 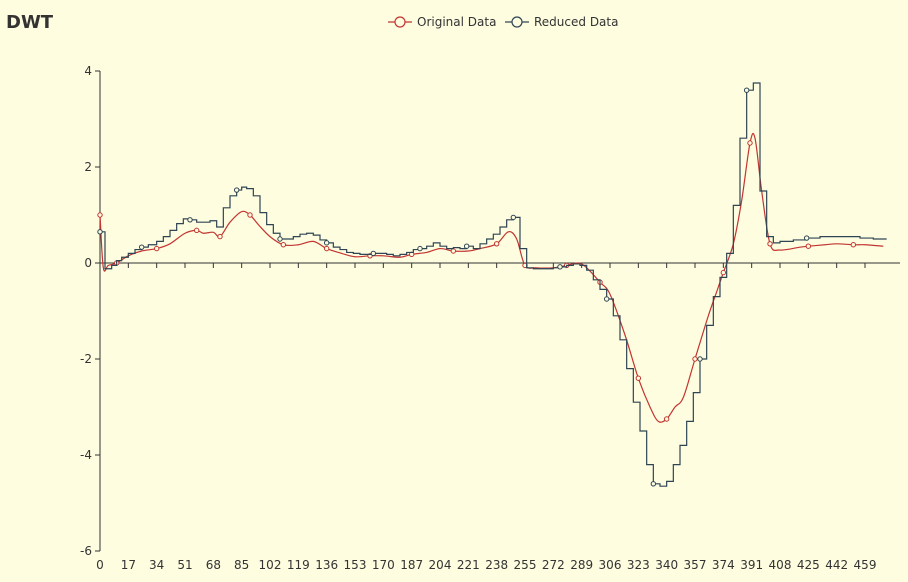 I want to click on x-tick-label: 187, so click(x=411, y=565).